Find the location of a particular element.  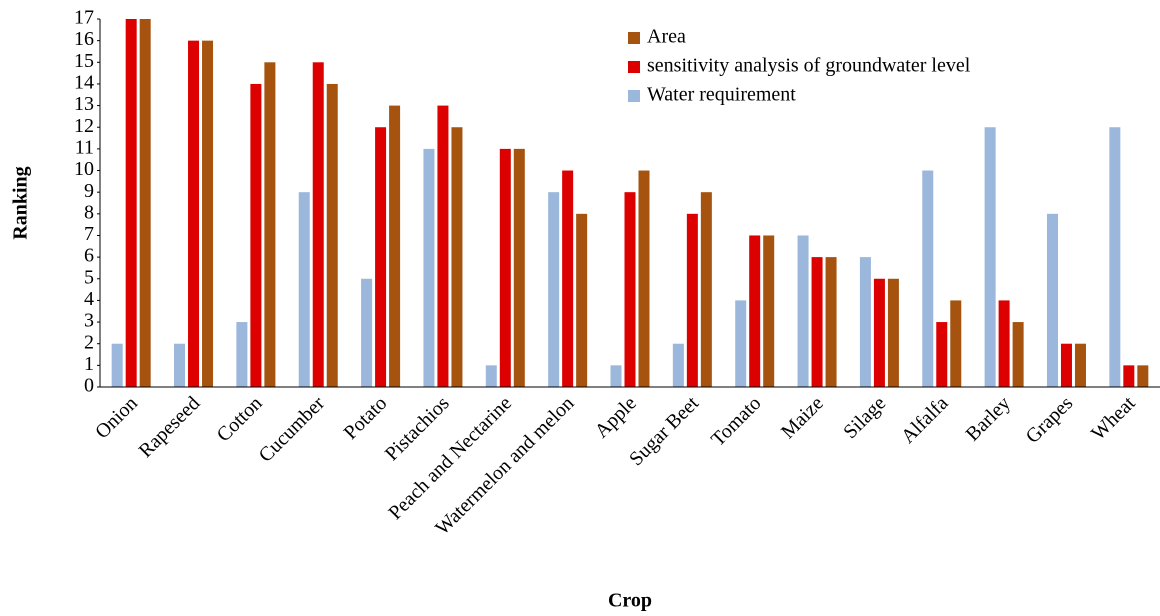

y-tick-label: 14 is located at coordinates (84, 83).